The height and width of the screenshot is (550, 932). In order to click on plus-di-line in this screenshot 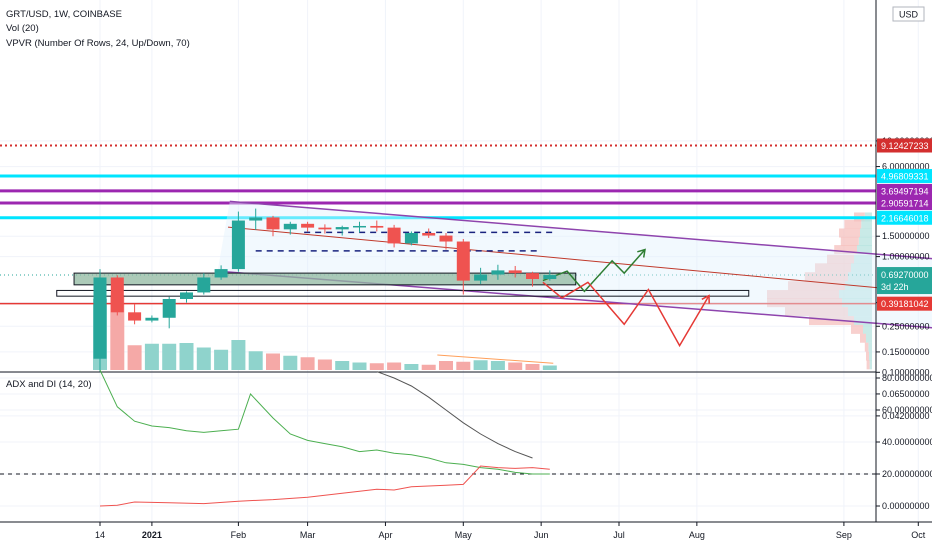, I will do `click(324, 422)`.